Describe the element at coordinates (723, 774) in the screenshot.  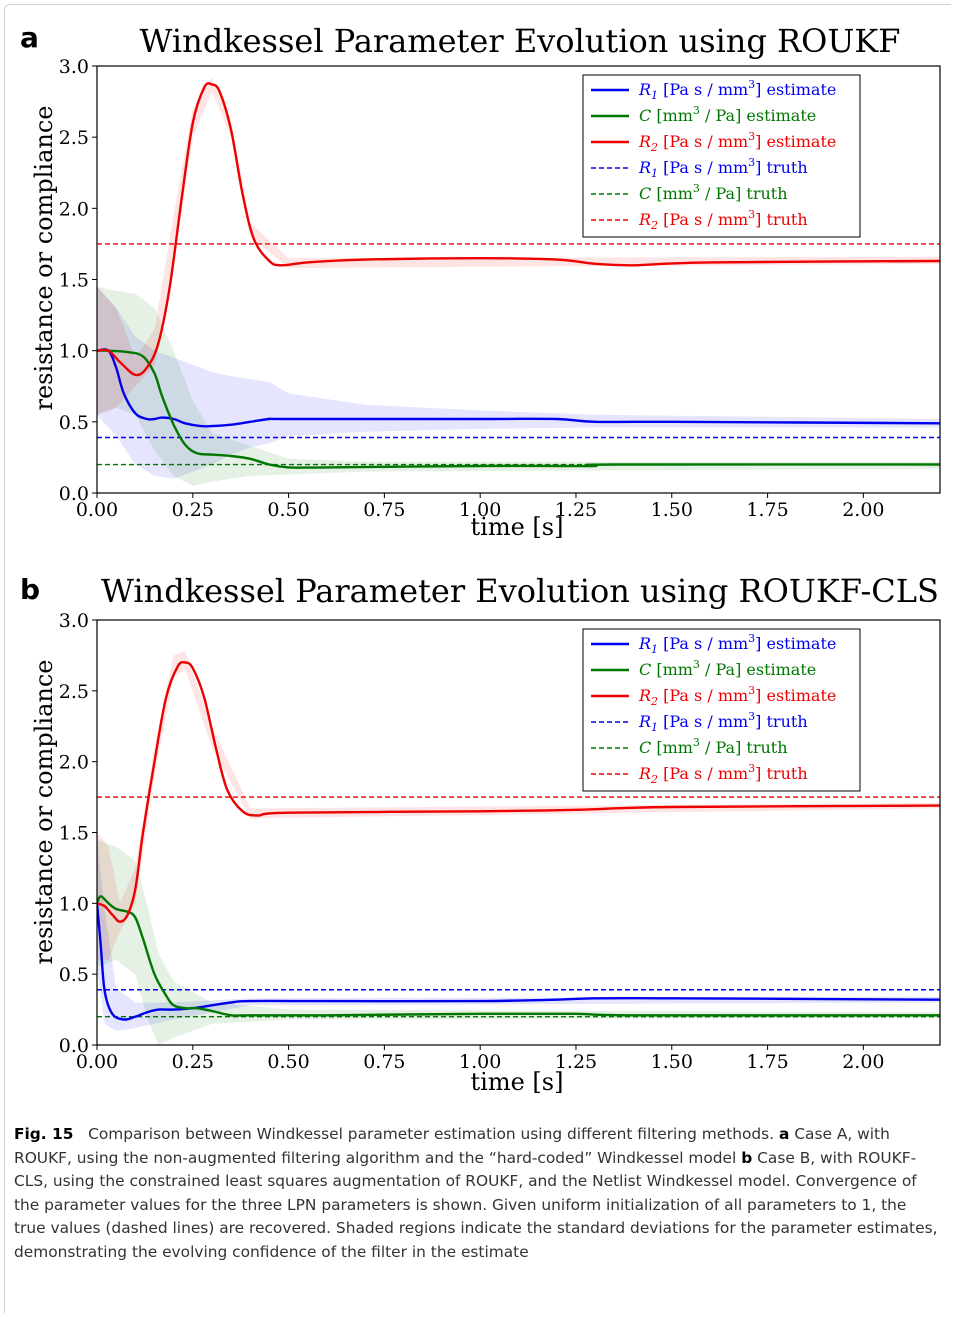
I see `legend-entry: R2 [Pa s / mm3] truth` at that location.